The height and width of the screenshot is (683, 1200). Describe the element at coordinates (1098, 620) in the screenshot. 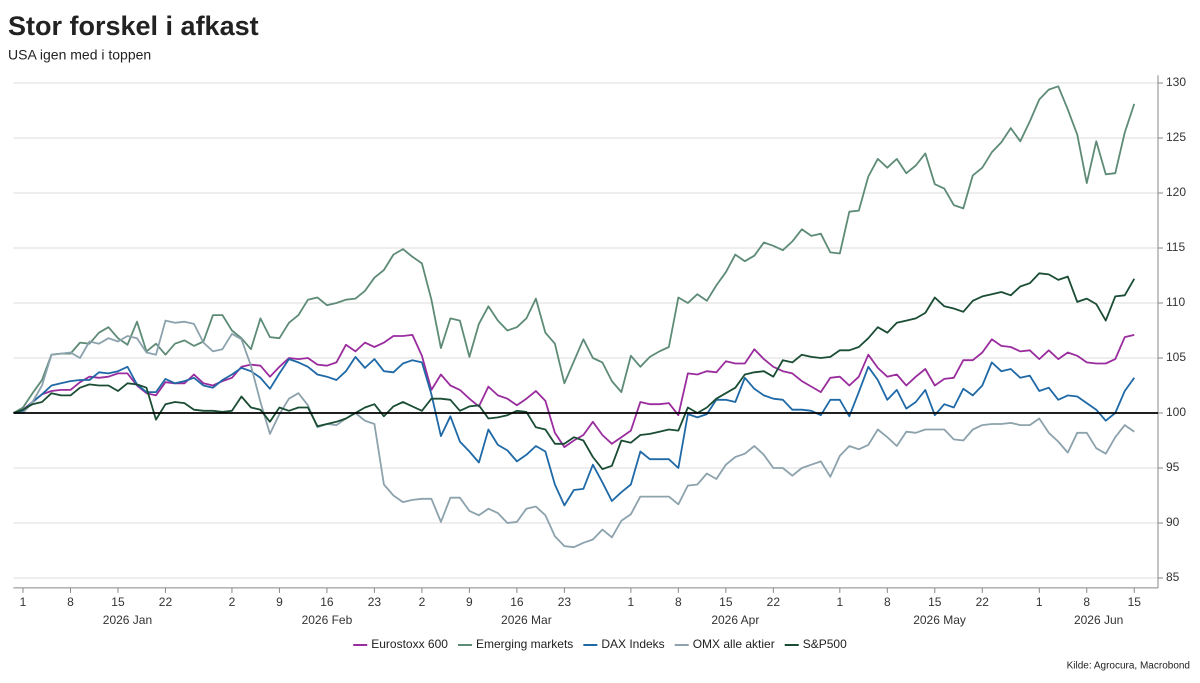

I see `month-label: 2026 Jun` at that location.